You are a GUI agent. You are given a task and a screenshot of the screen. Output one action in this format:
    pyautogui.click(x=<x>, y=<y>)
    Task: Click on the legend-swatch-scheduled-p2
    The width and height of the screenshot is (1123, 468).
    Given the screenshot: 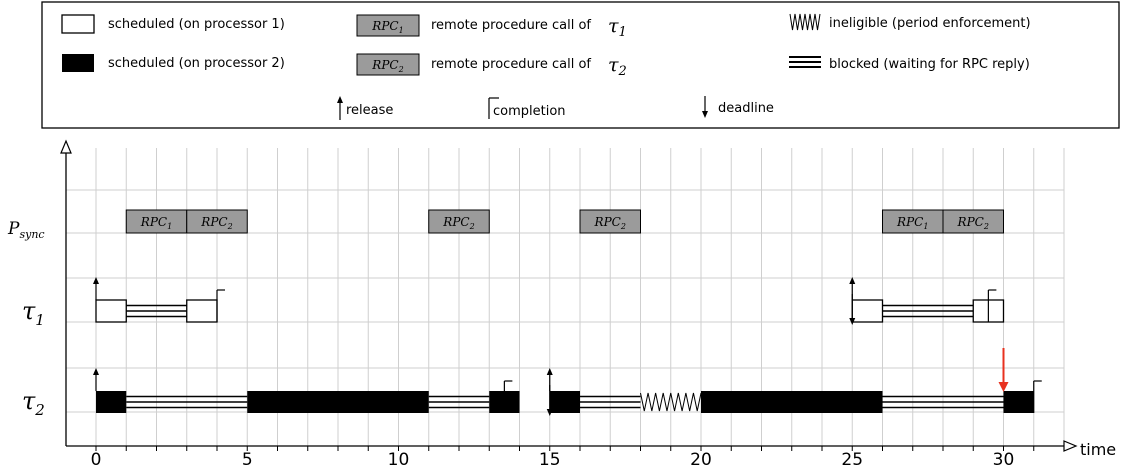 What is the action you would take?
    pyautogui.click(x=78, y=63)
    